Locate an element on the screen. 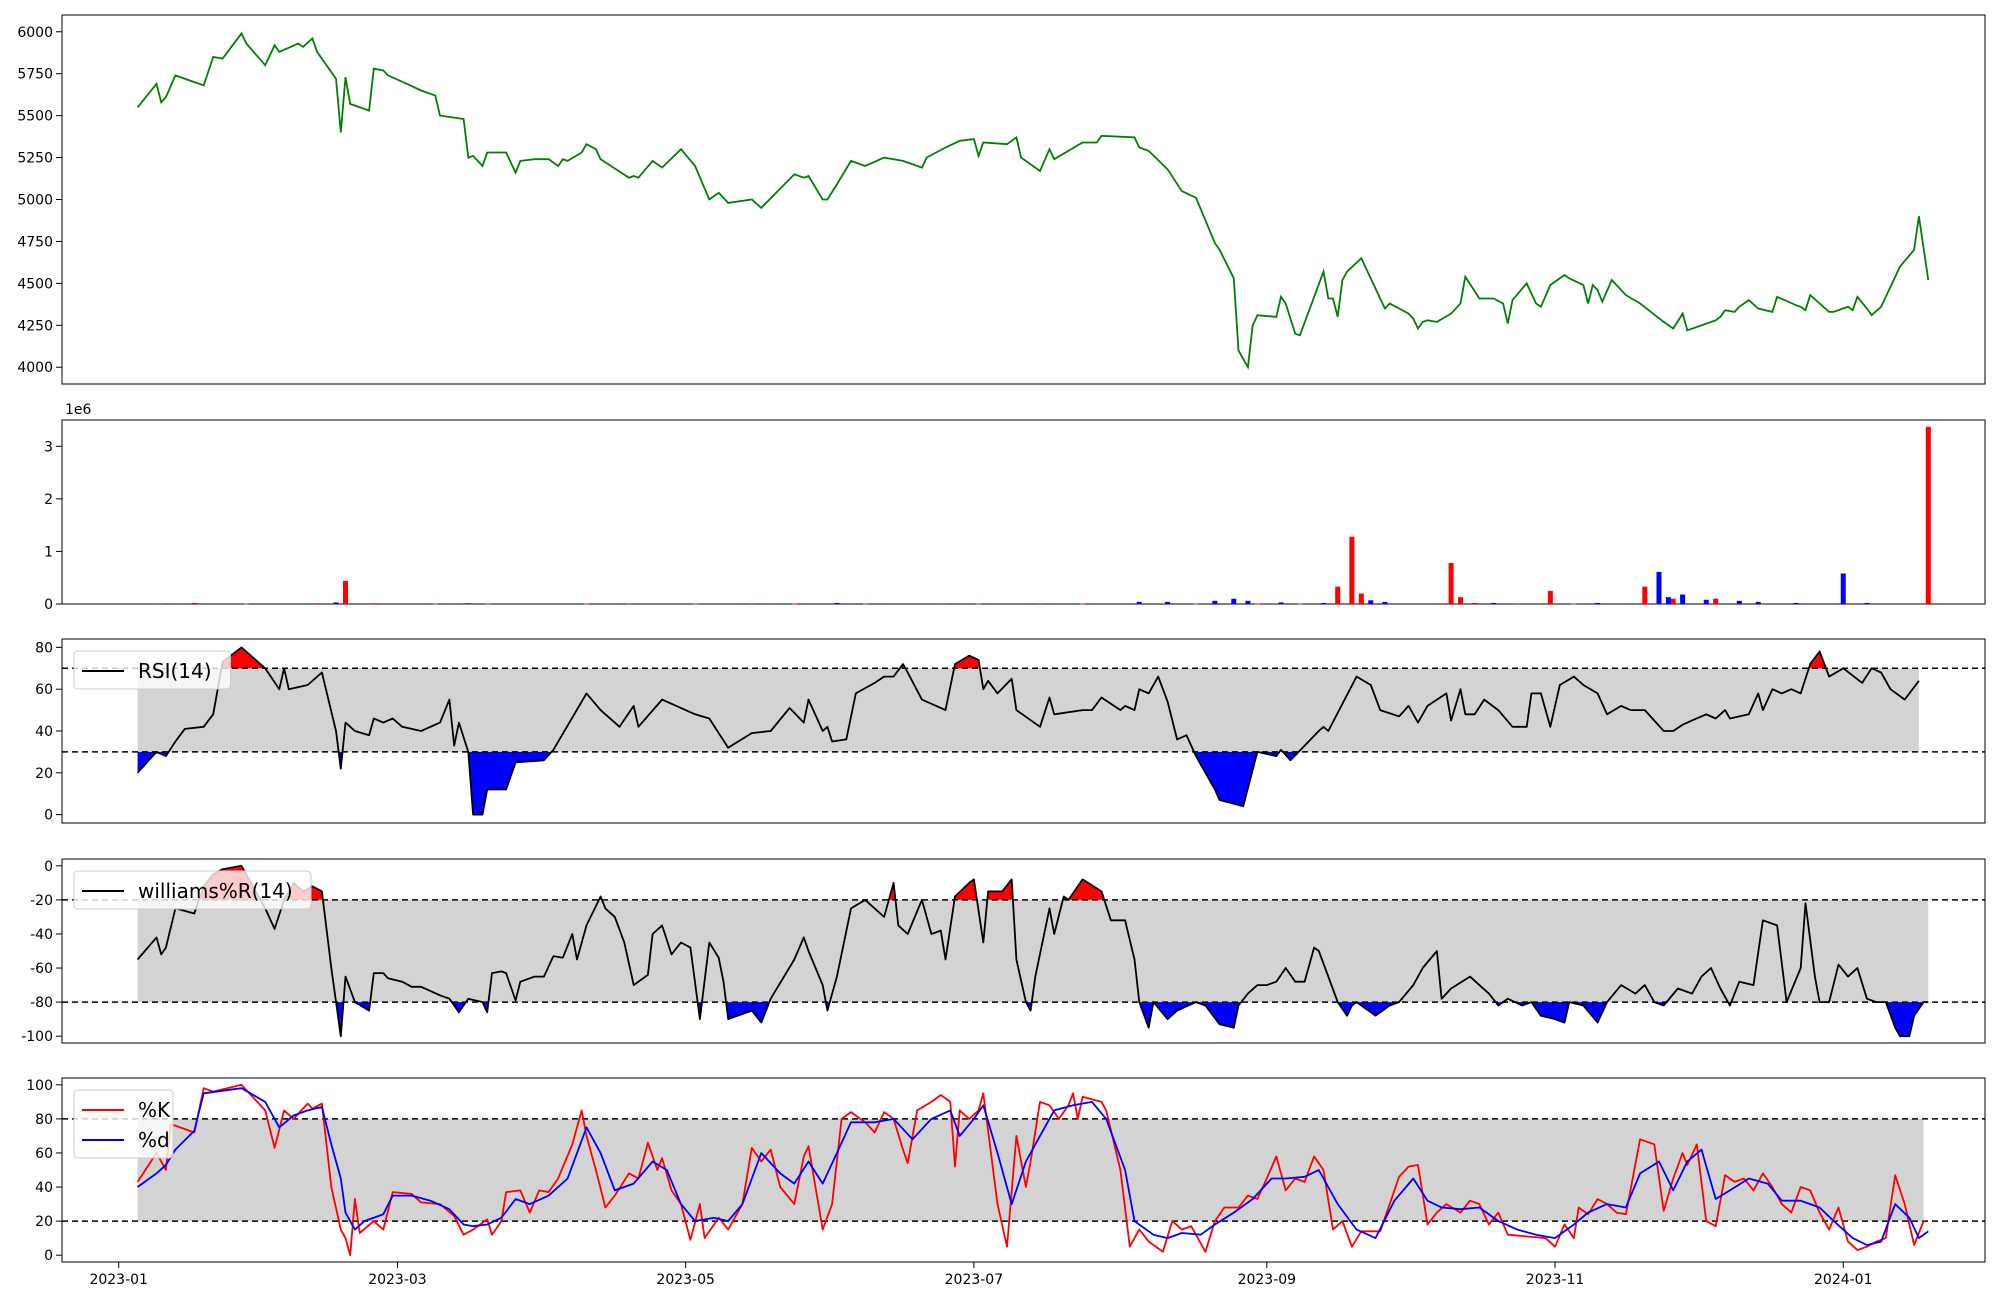  stochastic-y-tick-label: 0 is located at coordinates (48, 1256).